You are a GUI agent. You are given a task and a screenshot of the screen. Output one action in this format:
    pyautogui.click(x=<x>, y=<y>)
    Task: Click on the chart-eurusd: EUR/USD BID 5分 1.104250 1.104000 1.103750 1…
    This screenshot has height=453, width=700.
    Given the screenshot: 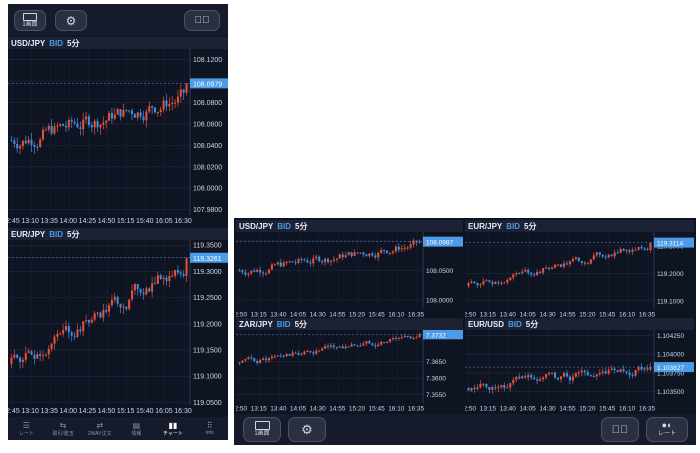 What is the action you would take?
    pyautogui.click(x=579, y=366)
    